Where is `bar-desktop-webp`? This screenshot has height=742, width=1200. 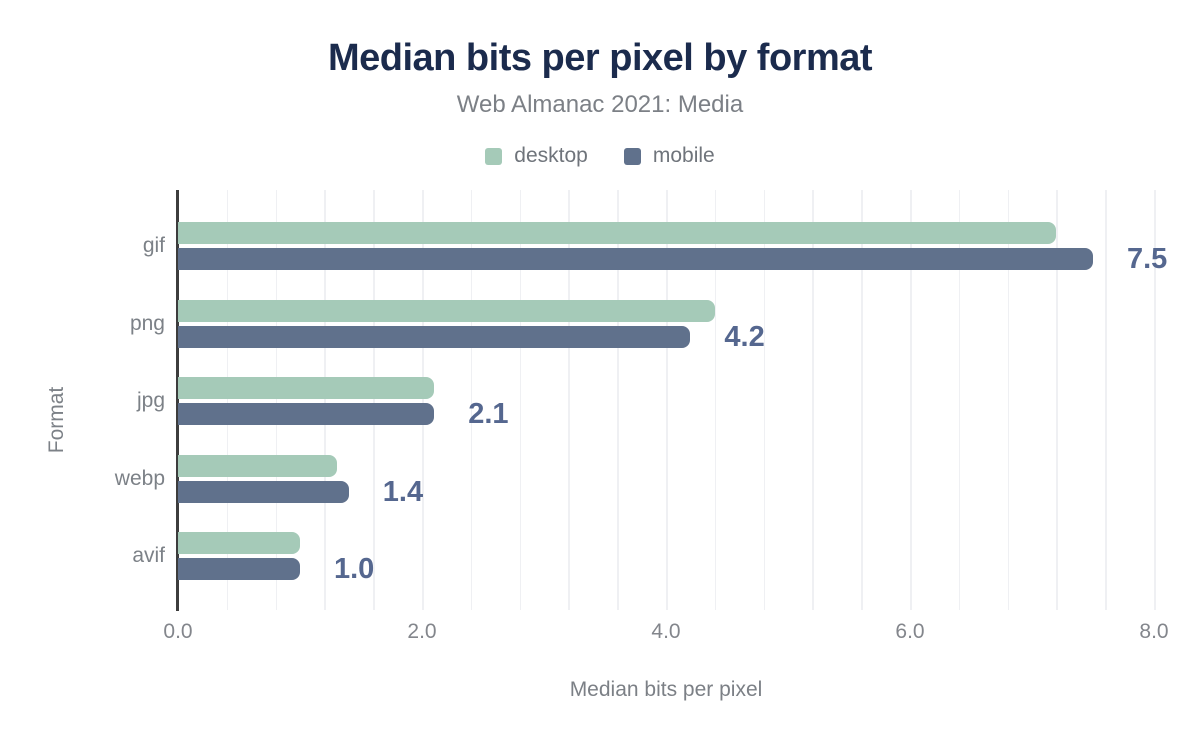
bar-desktop-webp is located at coordinates (257, 465).